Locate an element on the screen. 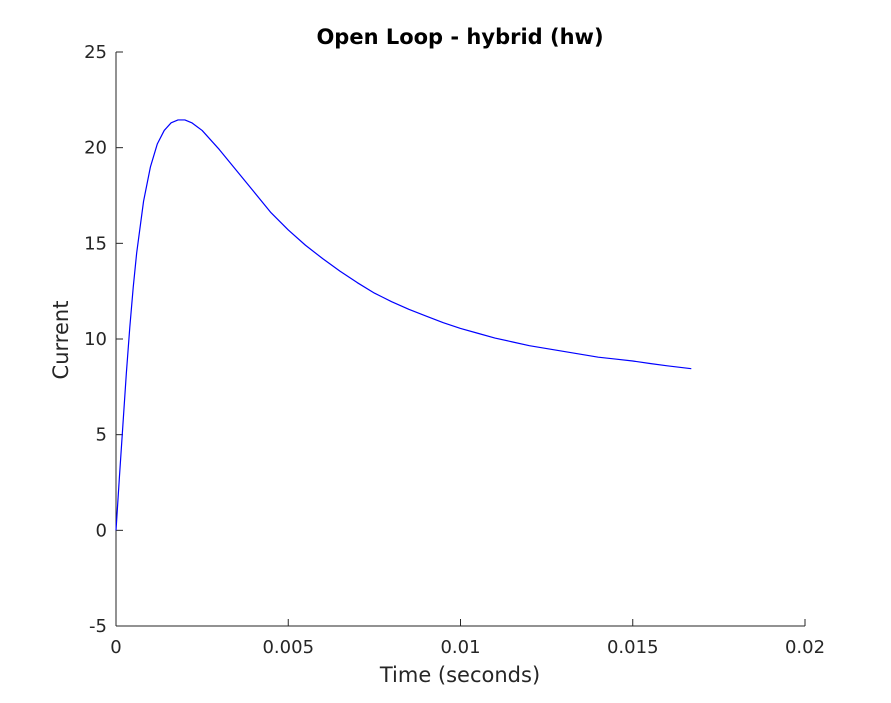 This screenshot has height=703, width=891. y-tick-label: 15 is located at coordinates (95, 243).